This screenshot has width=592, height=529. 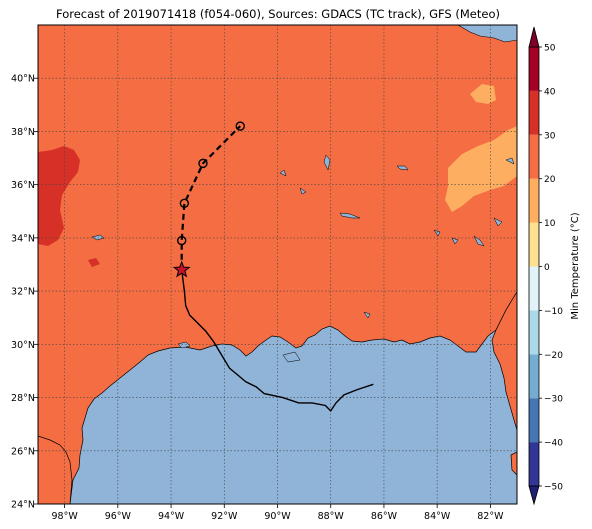 I want to click on colorbar-tick-label: 20, so click(x=550, y=180).